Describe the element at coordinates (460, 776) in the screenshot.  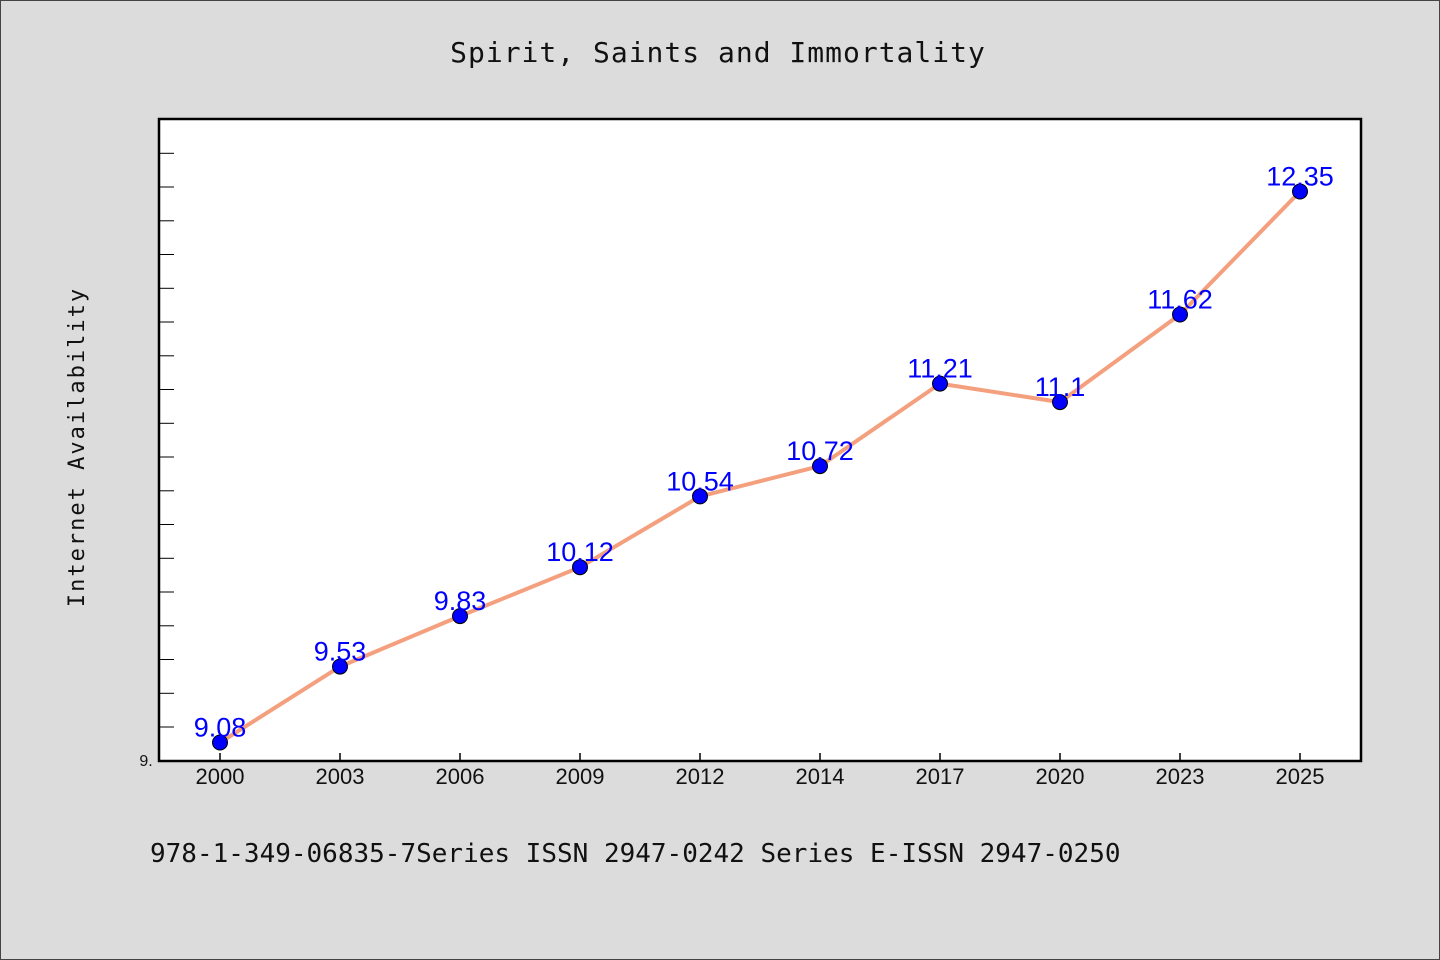
I see `x-tick-label: 2006` at that location.